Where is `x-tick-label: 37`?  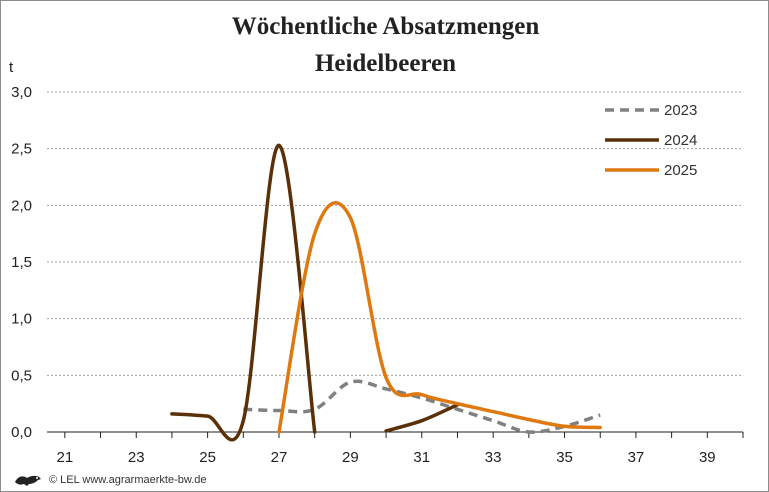
x-tick-label: 37 is located at coordinates (636, 457).